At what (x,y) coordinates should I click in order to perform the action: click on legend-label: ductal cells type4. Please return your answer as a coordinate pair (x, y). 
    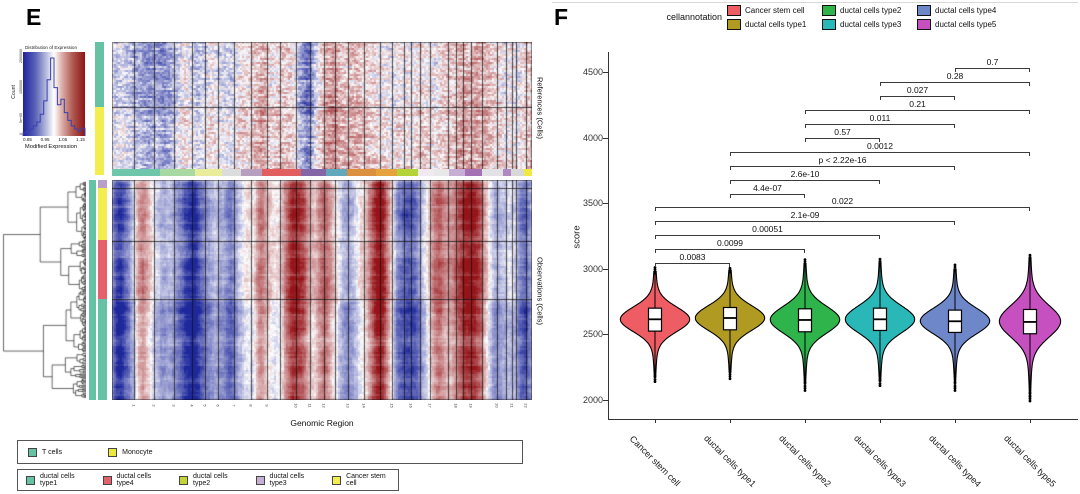
    Looking at the image, I should click on (966, 10).